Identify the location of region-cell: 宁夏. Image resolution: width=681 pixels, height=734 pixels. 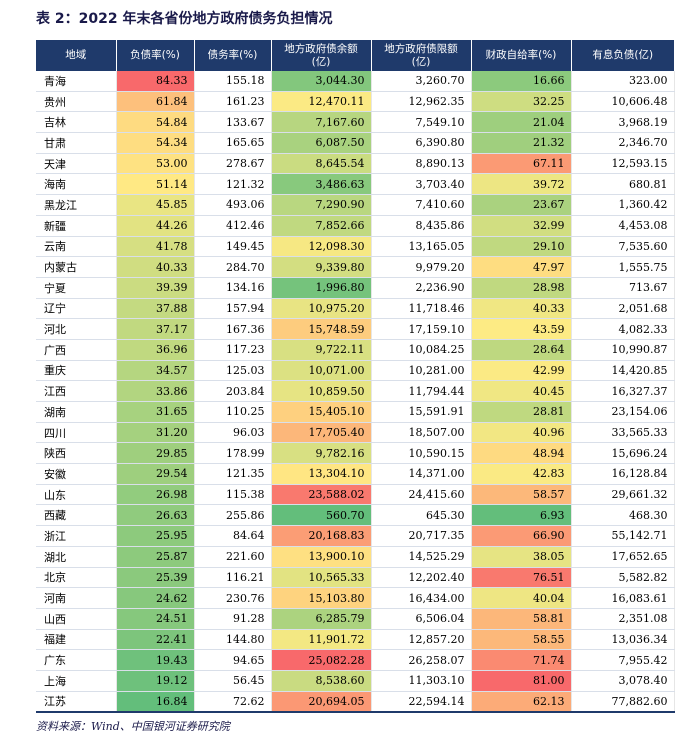
(76, 288).